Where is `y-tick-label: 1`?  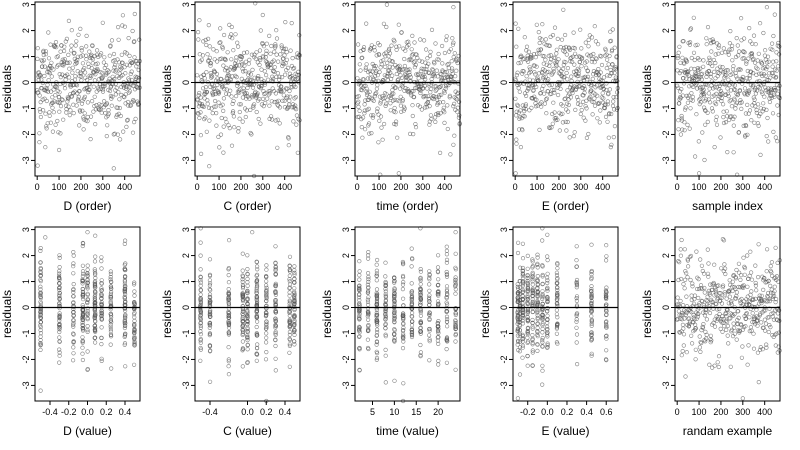
y-tick-label: 1 is located at coordinates (186, 56).